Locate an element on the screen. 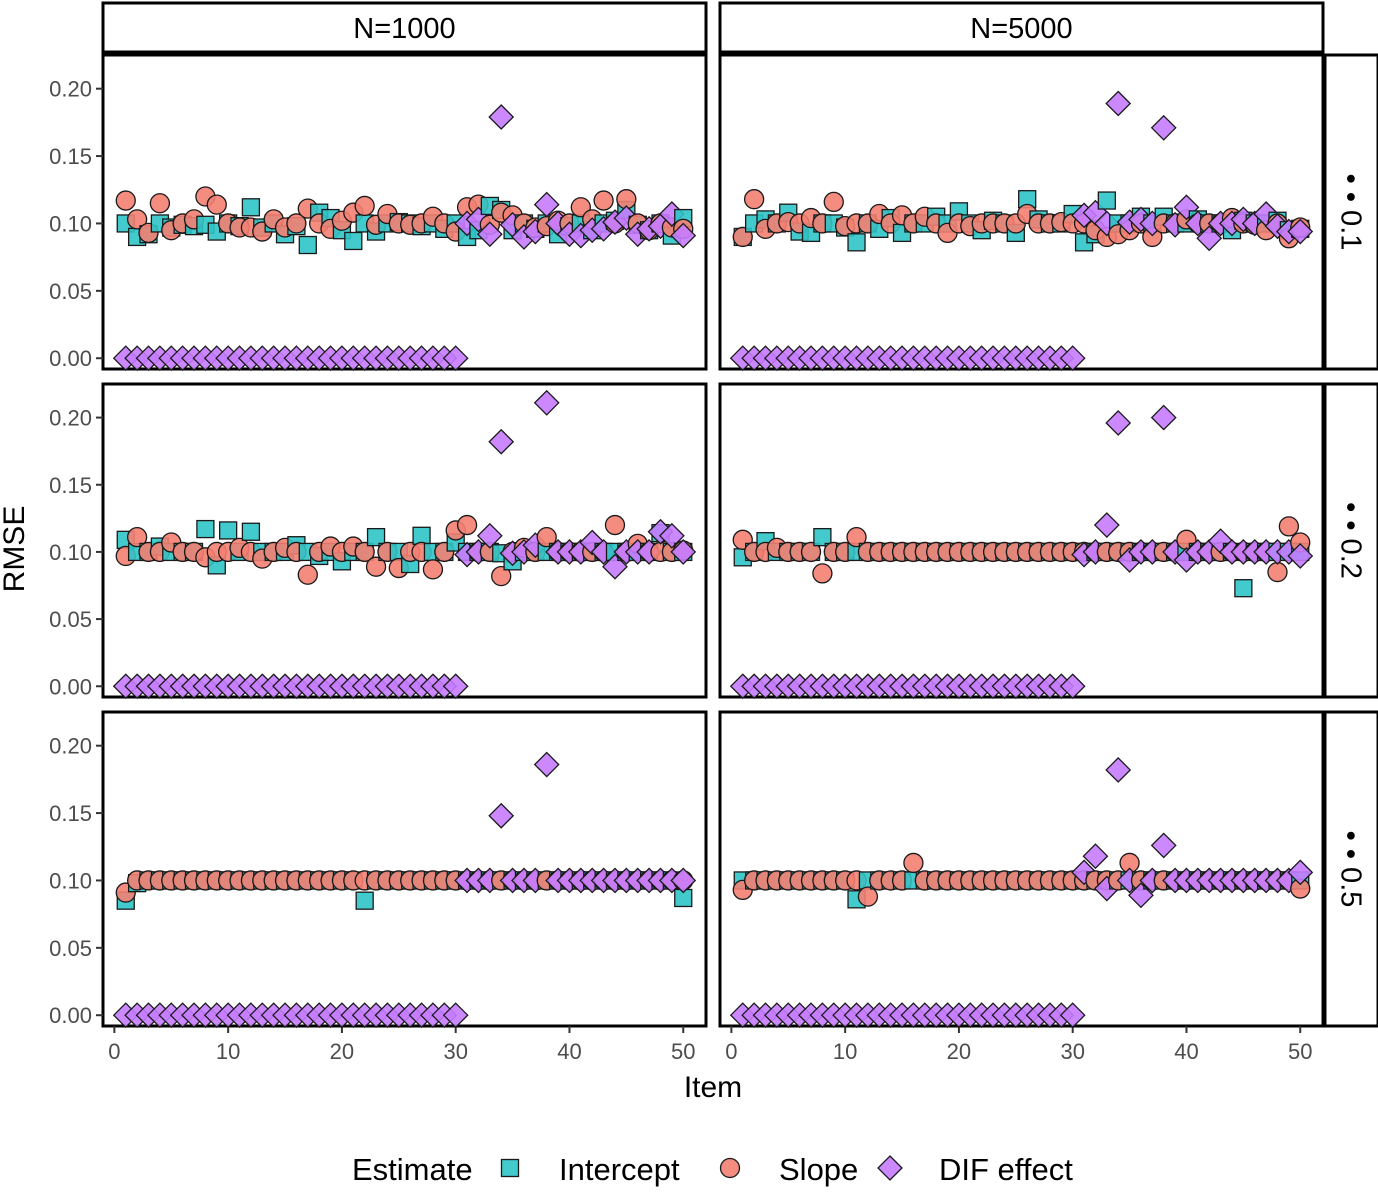 The height and width of the screenshot is (1192, 1378). panel-frame-r2-c1 is located at coordinates (1021, 869).